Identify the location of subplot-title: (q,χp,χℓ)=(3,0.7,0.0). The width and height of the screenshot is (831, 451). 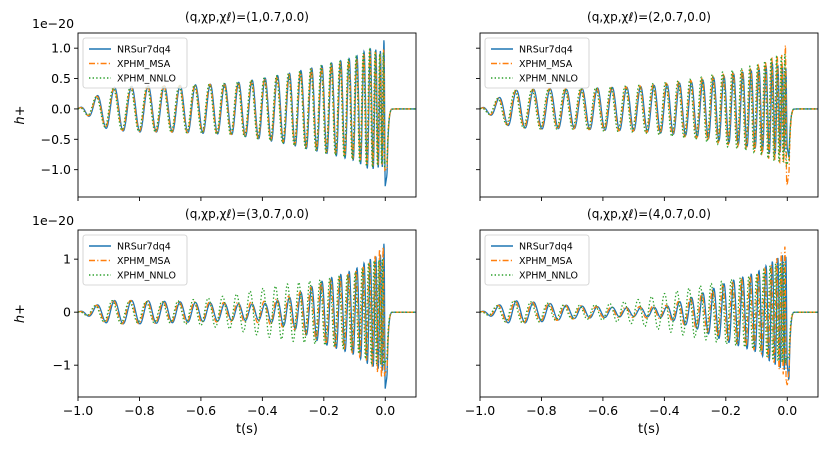
(247, 214).